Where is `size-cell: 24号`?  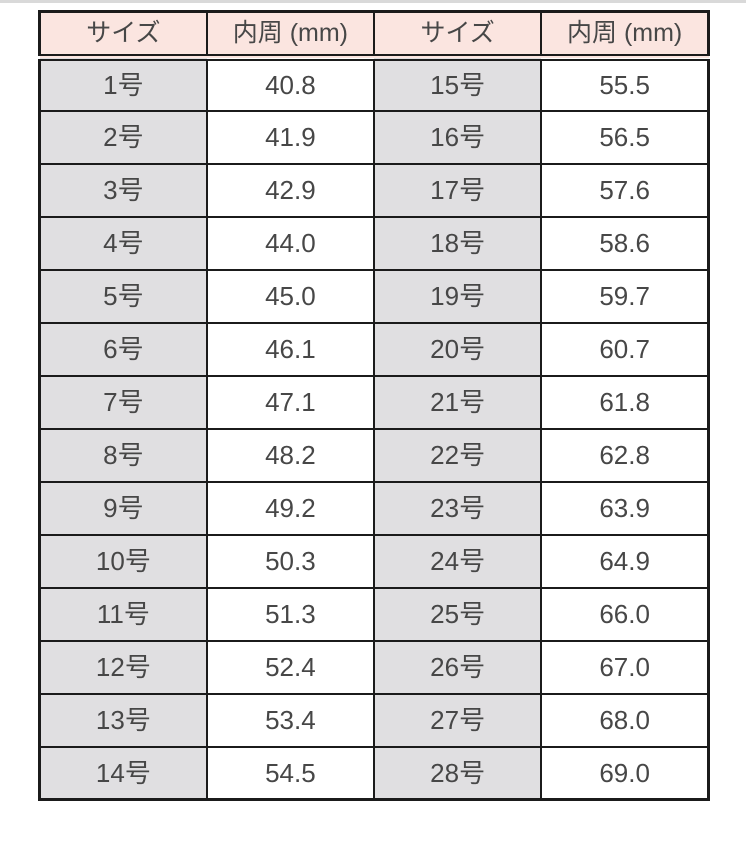 size-cell: 24号 is located at coordinates (457, 561).